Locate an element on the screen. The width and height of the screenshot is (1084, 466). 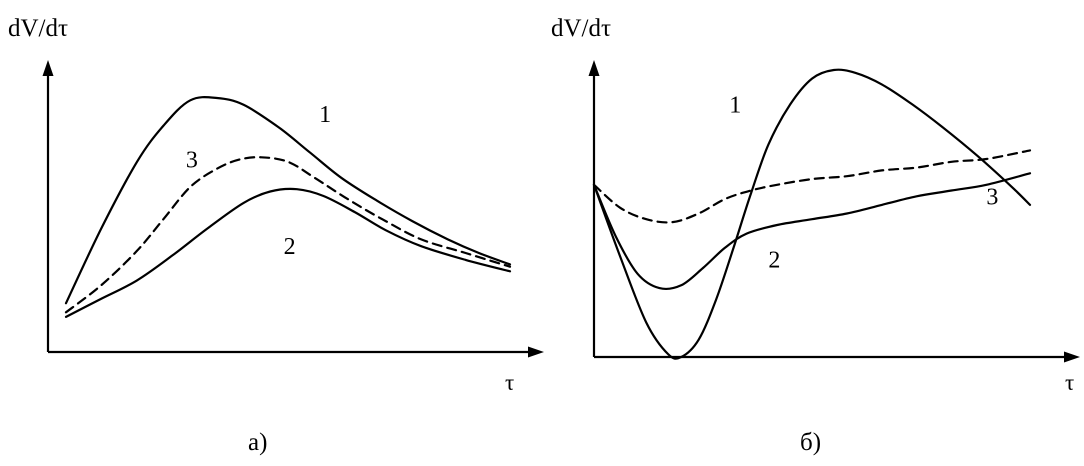
chart-a-panel-label: а) is located at coordinates (257, 442).